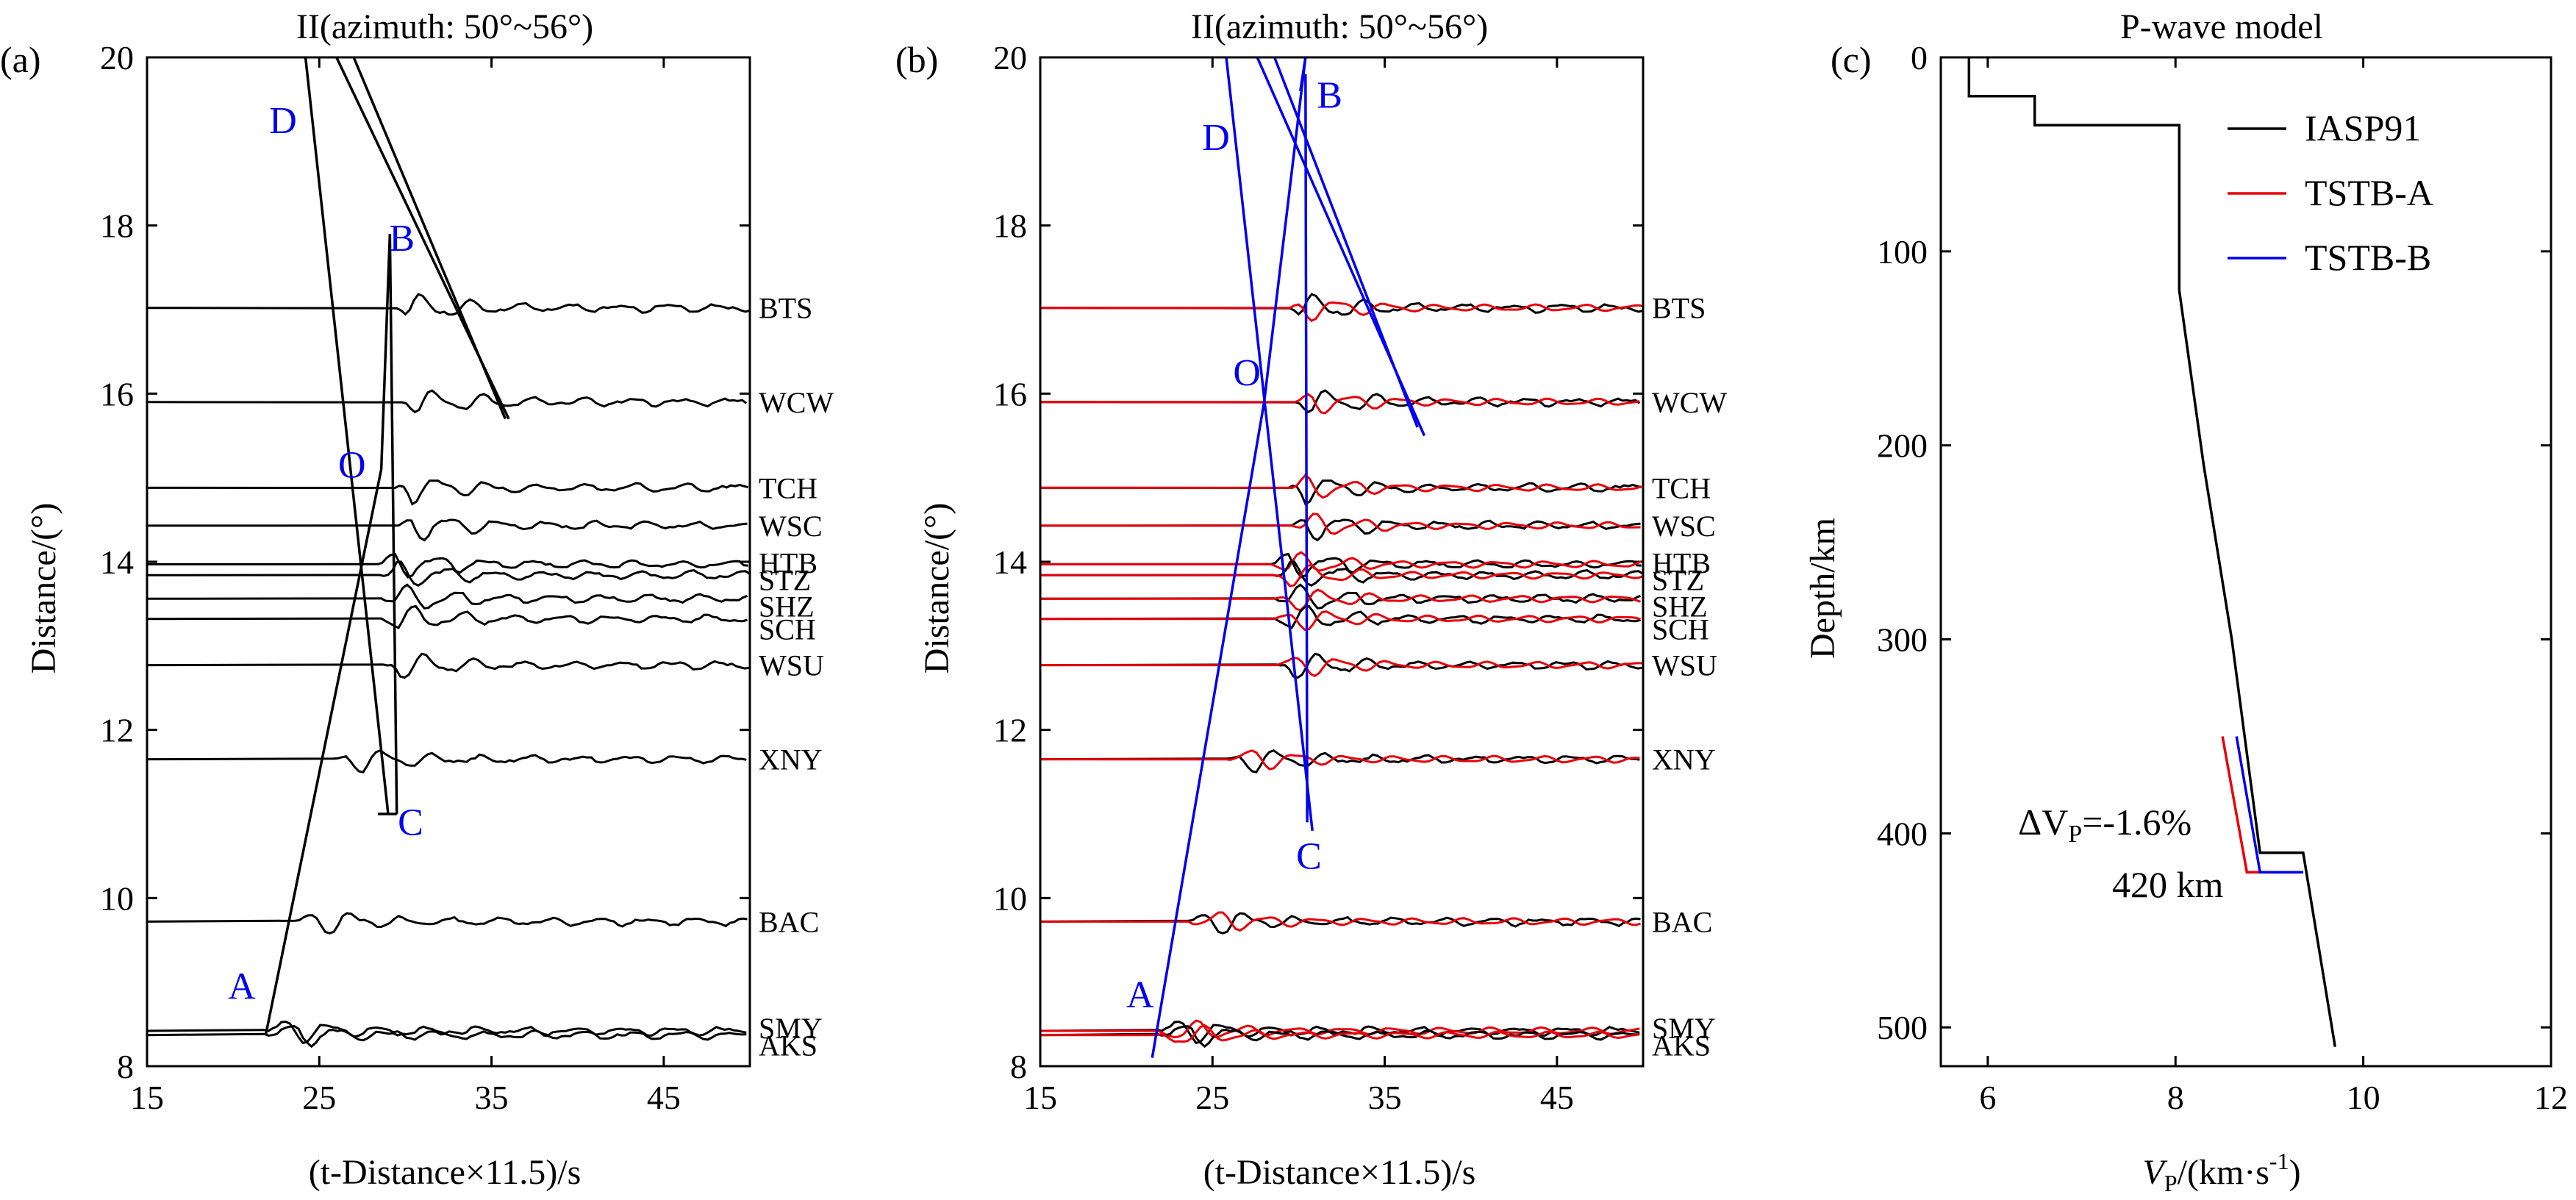  Describe the element at coordinates (117, 58) in the screenshot. I see `y-tick-label: 20` at that location.